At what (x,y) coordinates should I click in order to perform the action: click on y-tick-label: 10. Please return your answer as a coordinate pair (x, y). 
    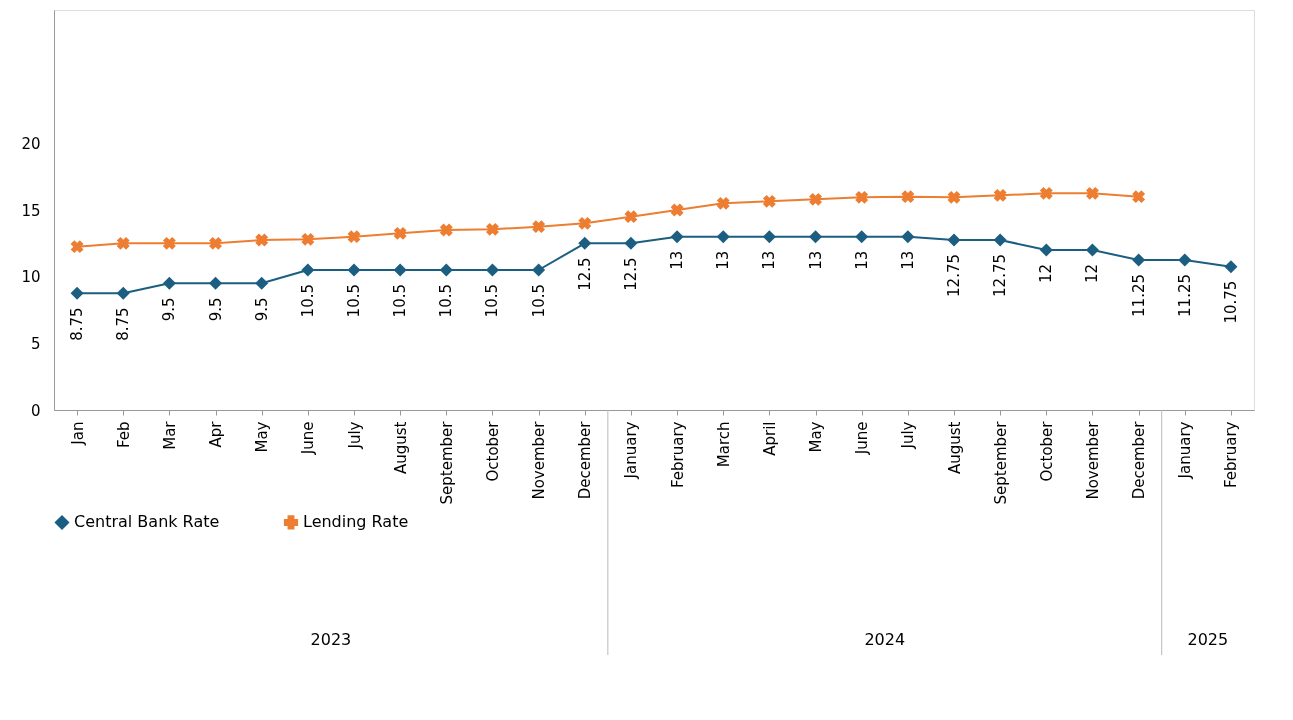
    Looking at the image, I should click on (31, 277).